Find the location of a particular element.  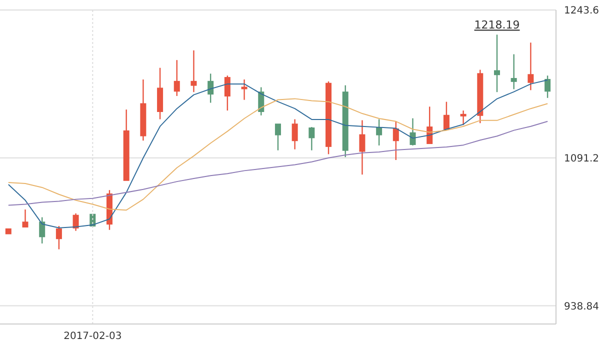

y-tick-label: 1091.2 is located at coordinates (581, 158).